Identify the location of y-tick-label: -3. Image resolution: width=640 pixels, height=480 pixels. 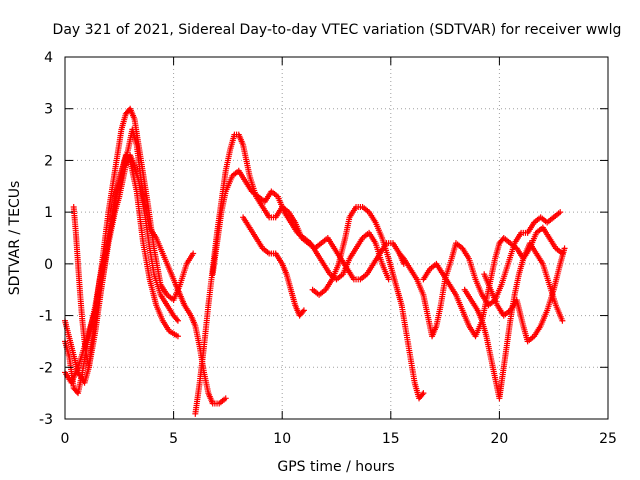
(46, 420).